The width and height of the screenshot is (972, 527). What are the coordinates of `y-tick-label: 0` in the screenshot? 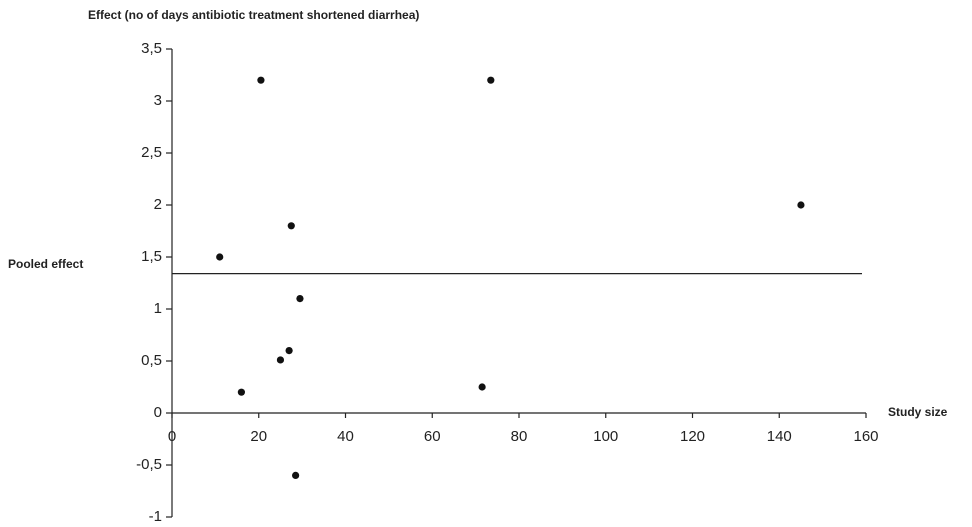 It's located at (158, 412).